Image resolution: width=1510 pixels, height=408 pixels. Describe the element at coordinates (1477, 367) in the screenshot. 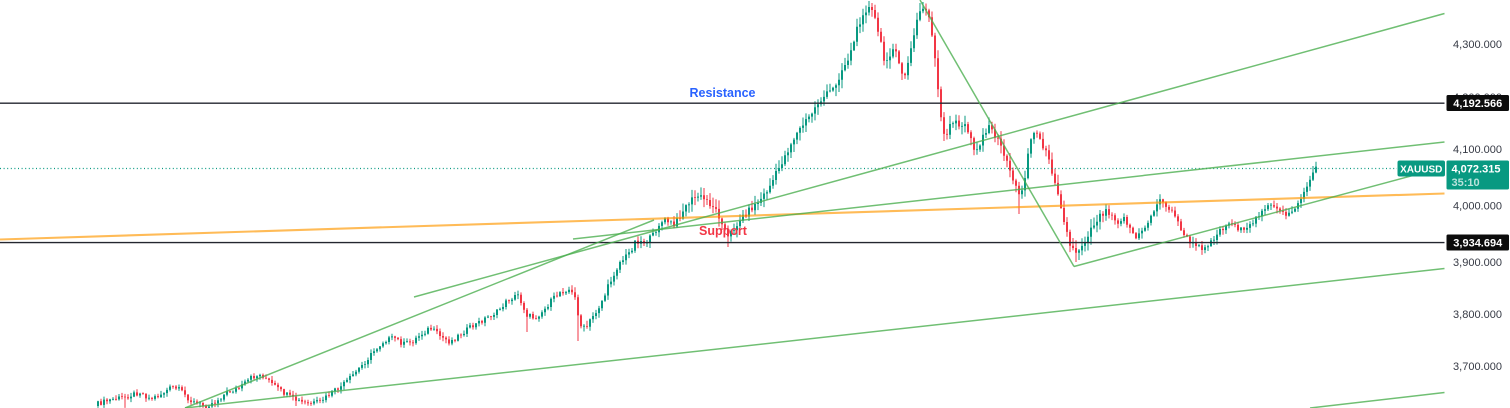

I see `svg-text: 3,700.000` at that location.